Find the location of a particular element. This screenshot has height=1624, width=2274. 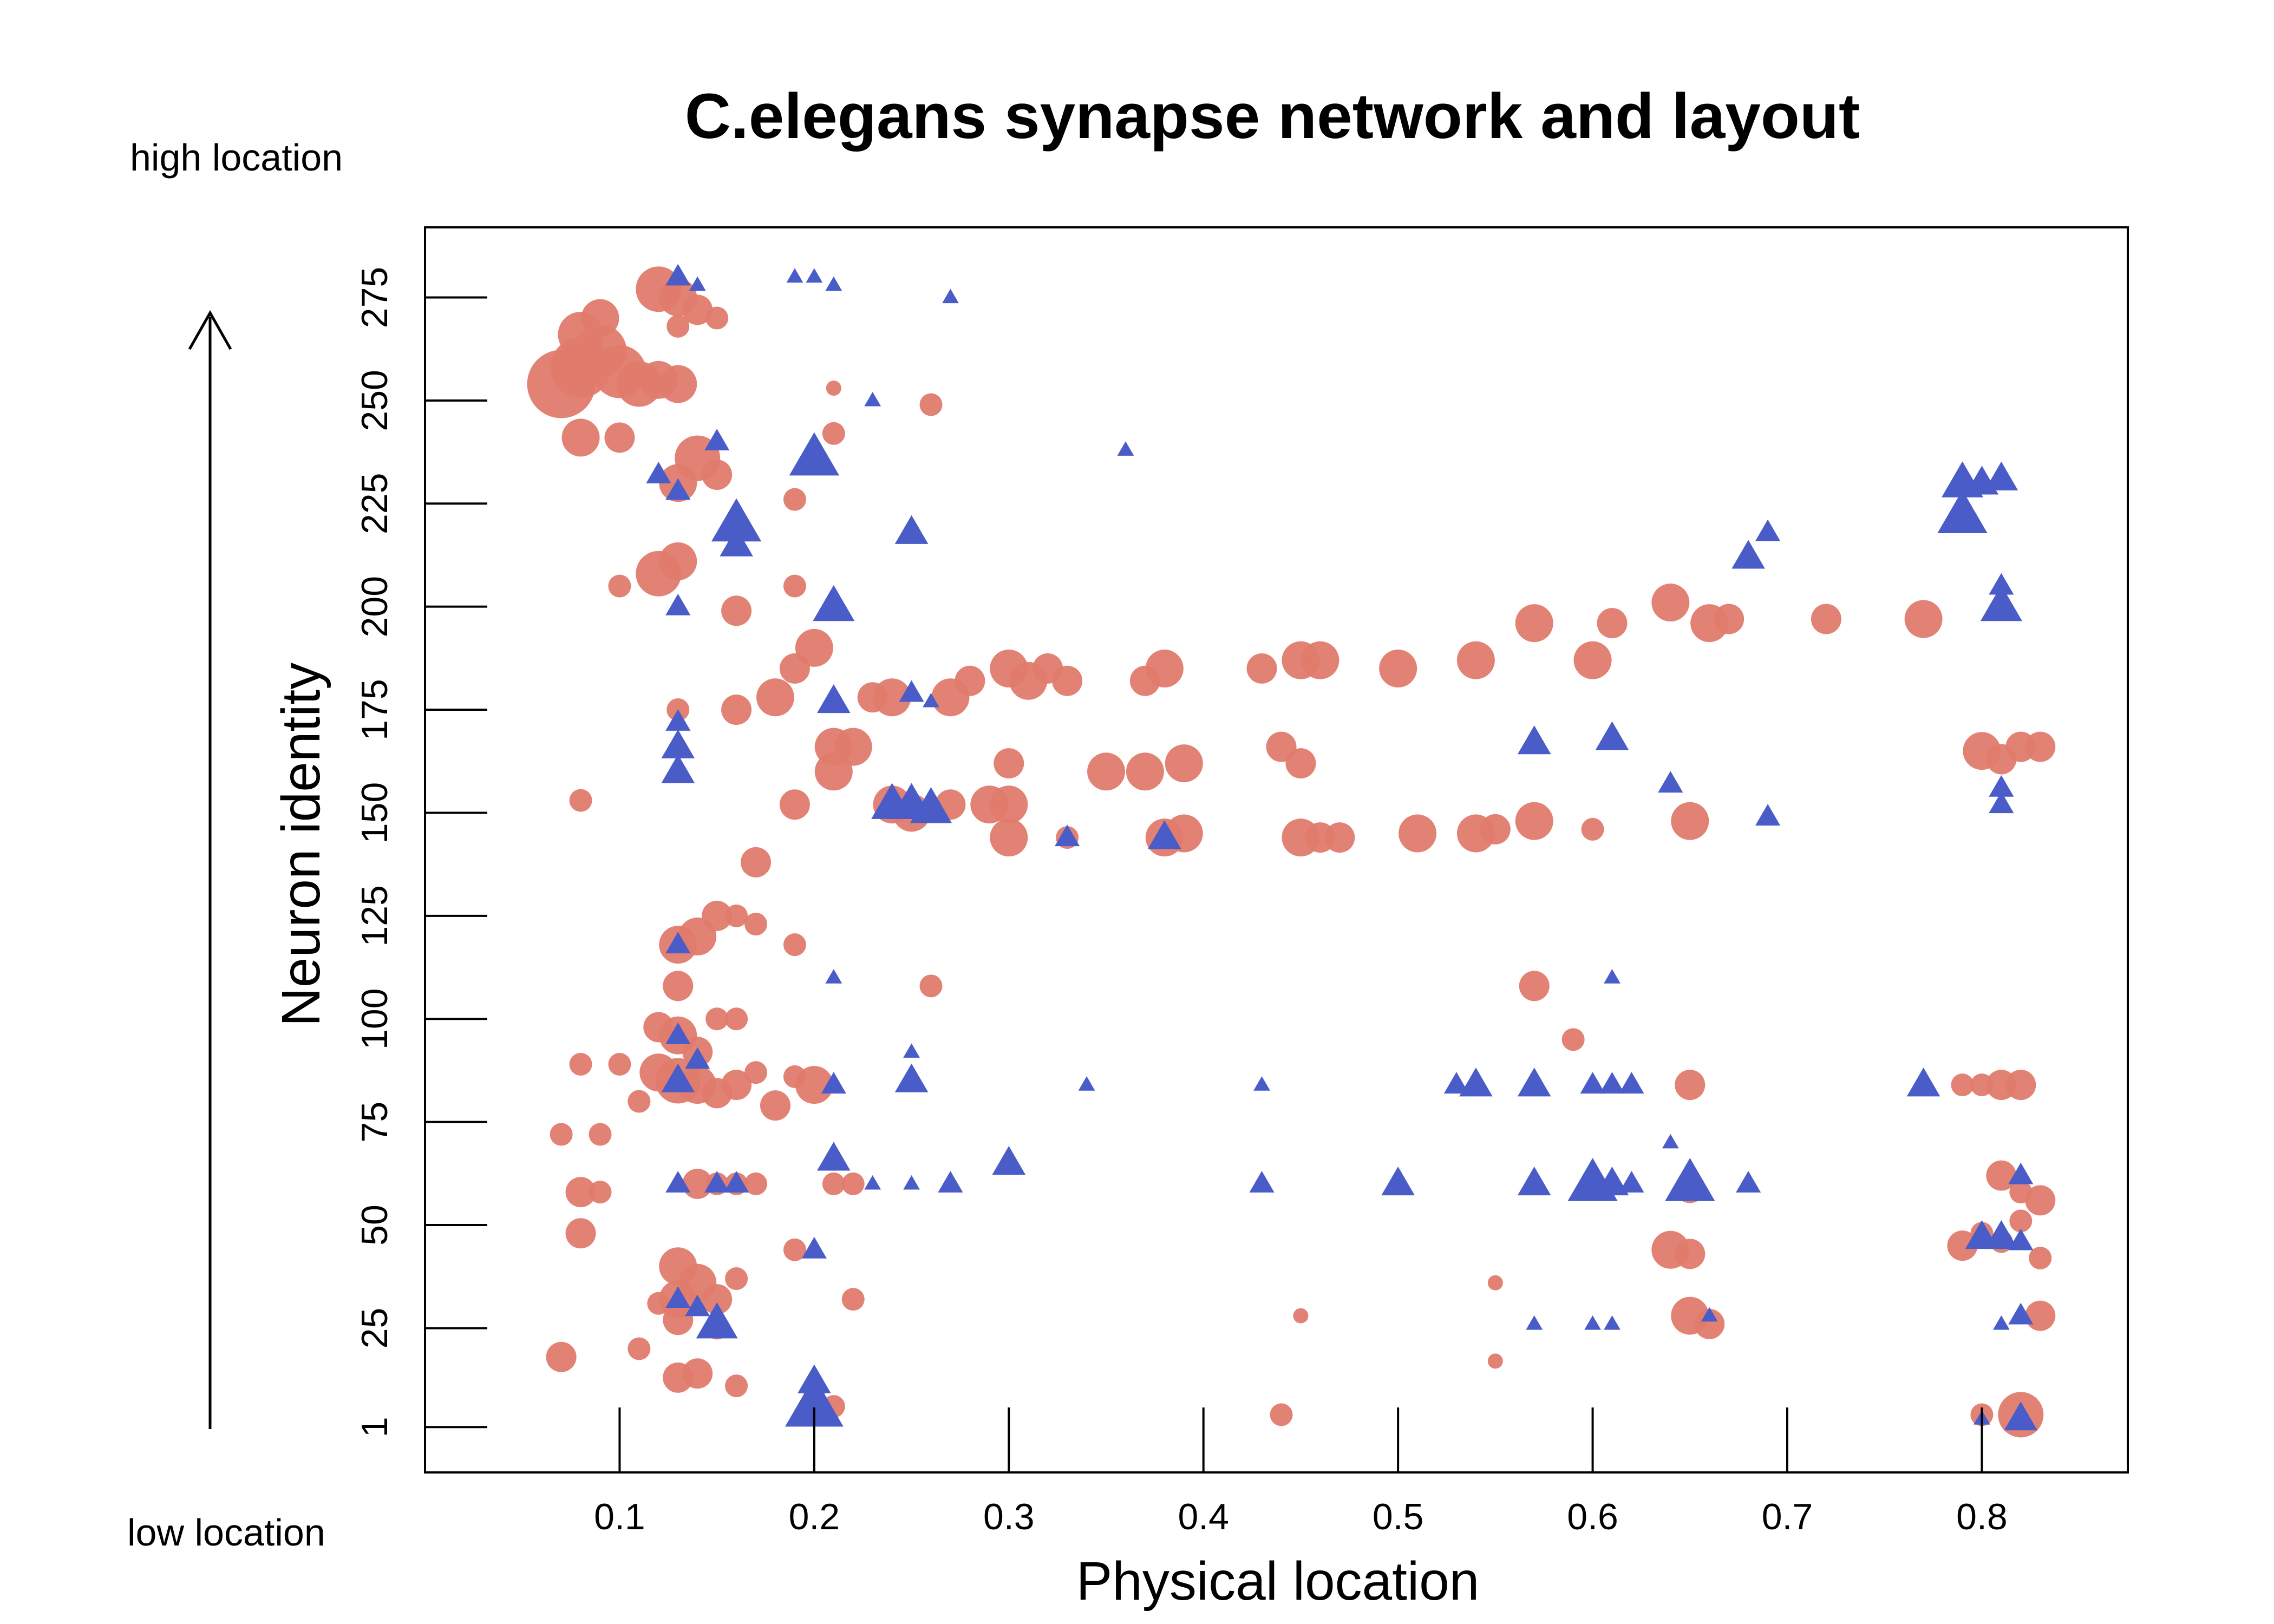

x-tick-label: 0.5 is located at coordinates (1399, 1516).